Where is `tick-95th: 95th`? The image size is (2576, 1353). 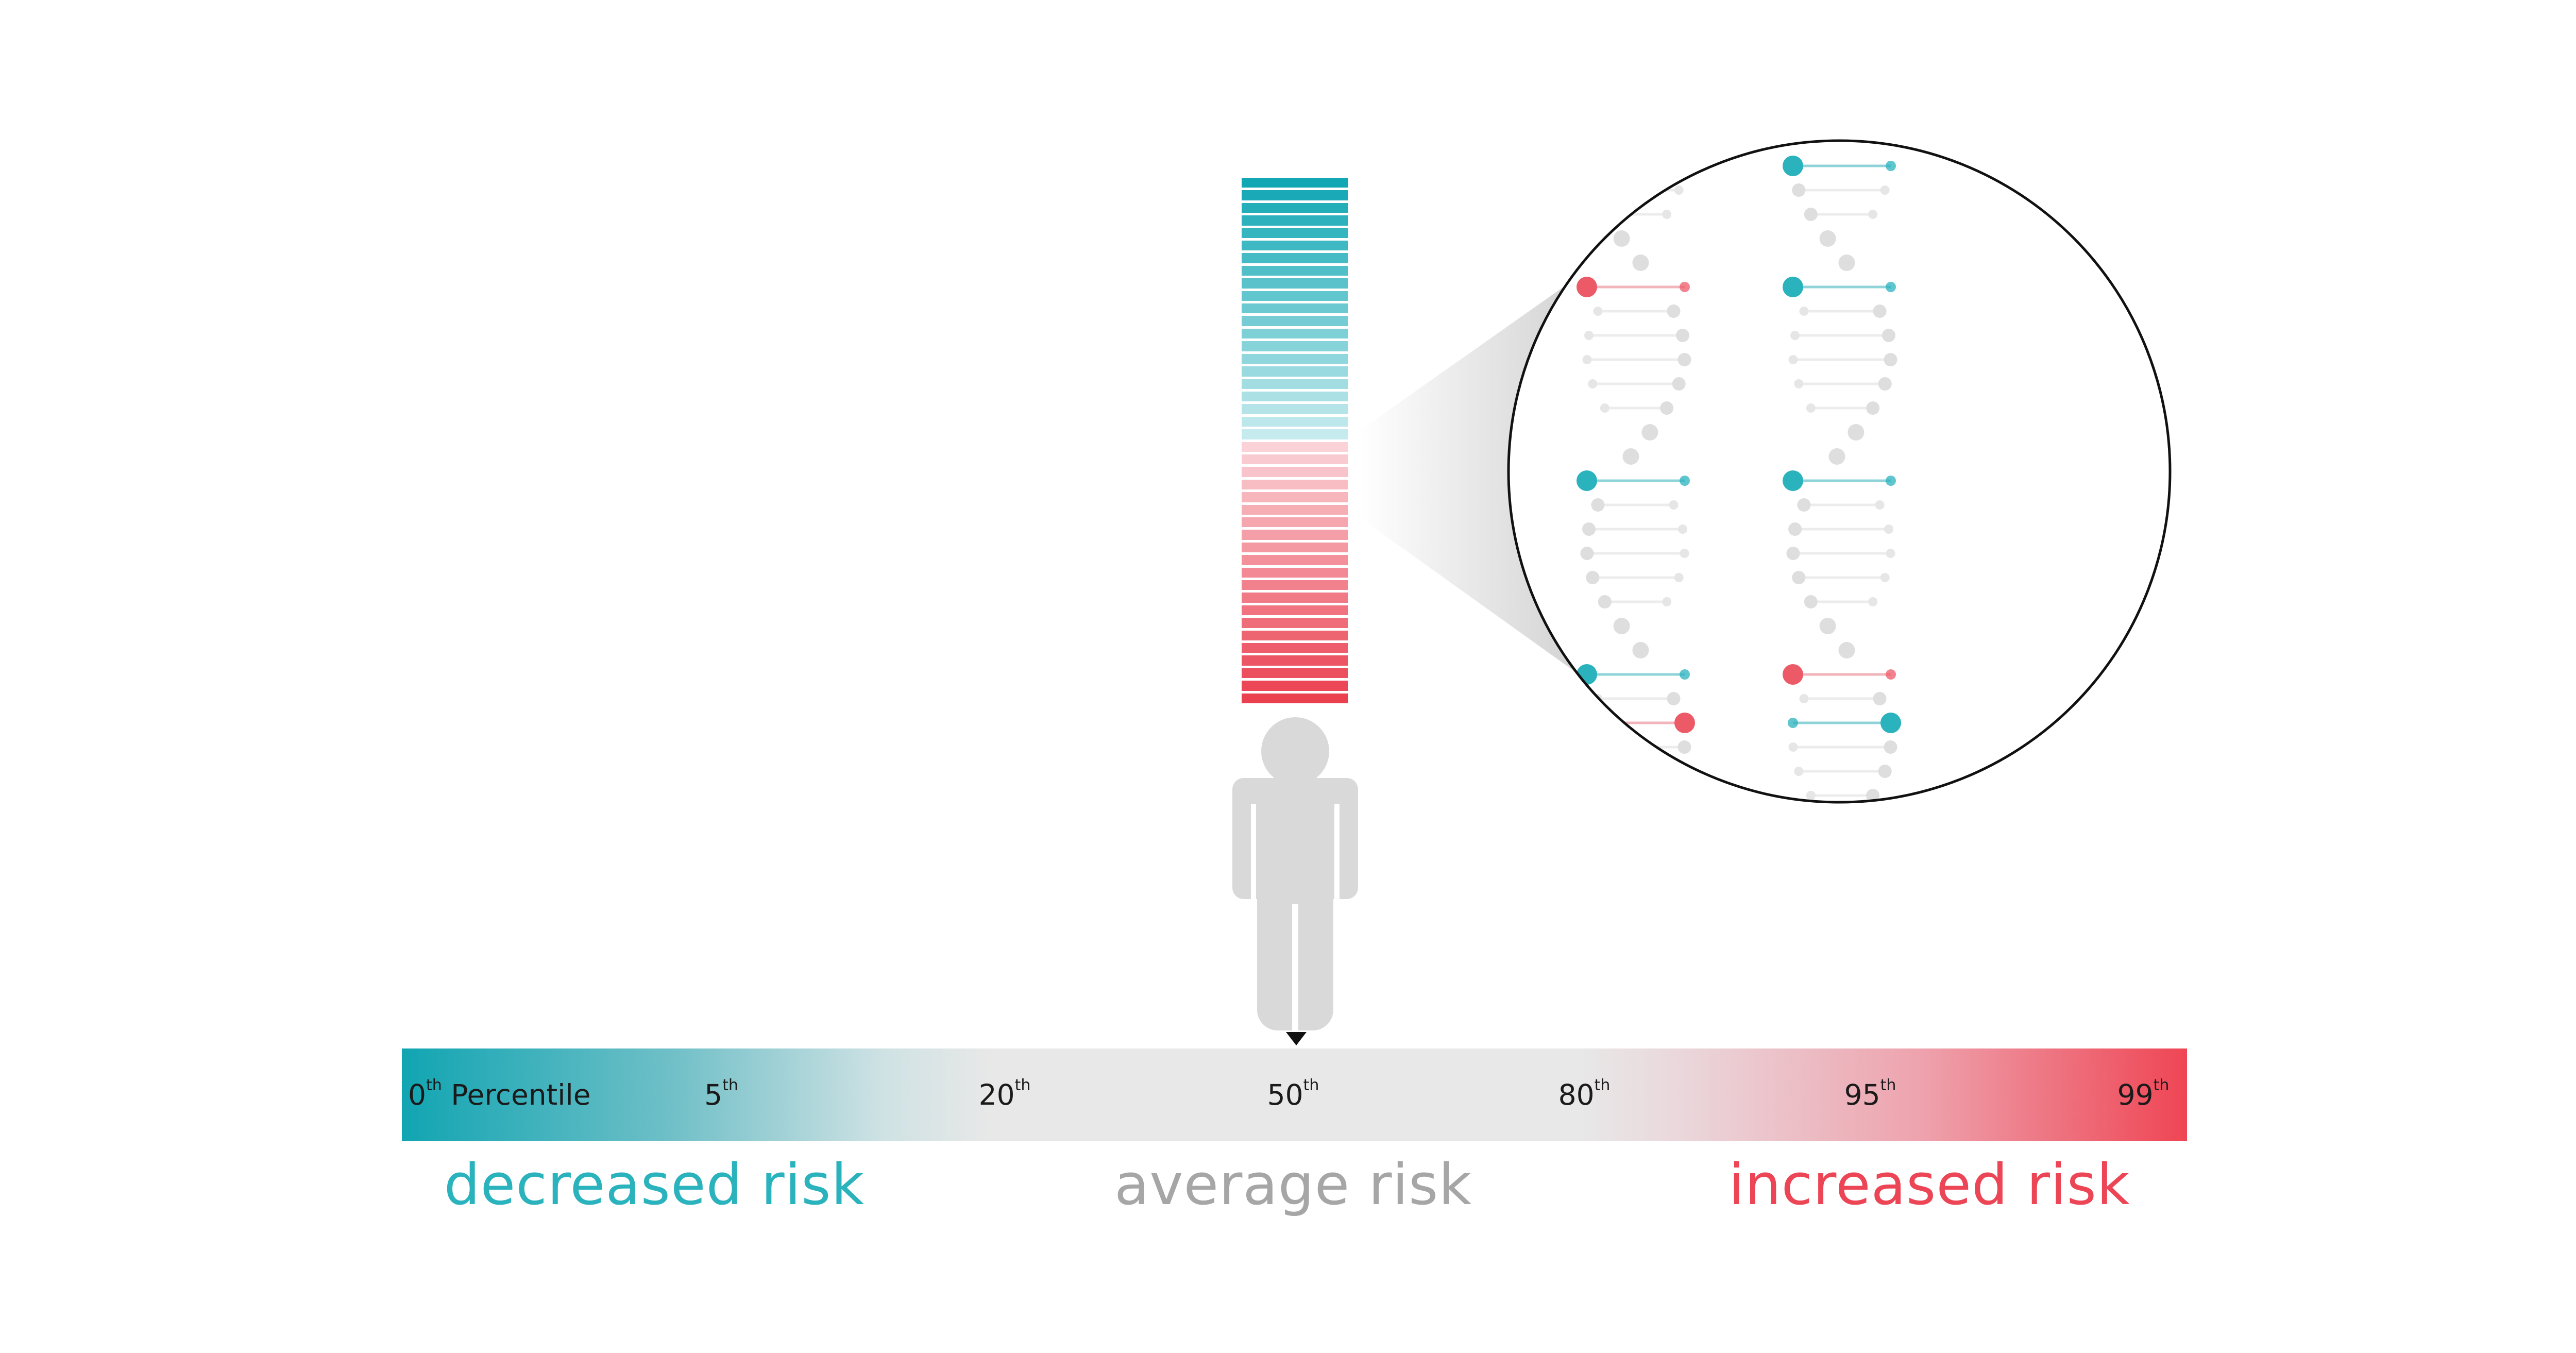
tick-95th: 95th is located at coordinates (1870, 1093).